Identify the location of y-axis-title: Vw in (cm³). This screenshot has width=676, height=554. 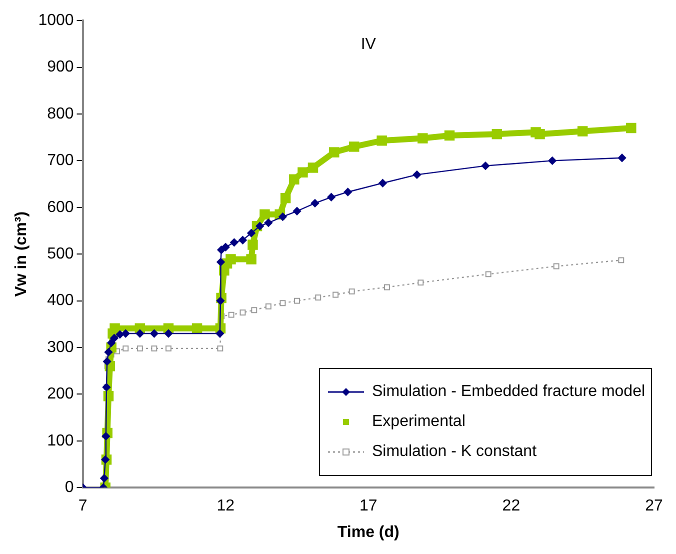
(21, 254).